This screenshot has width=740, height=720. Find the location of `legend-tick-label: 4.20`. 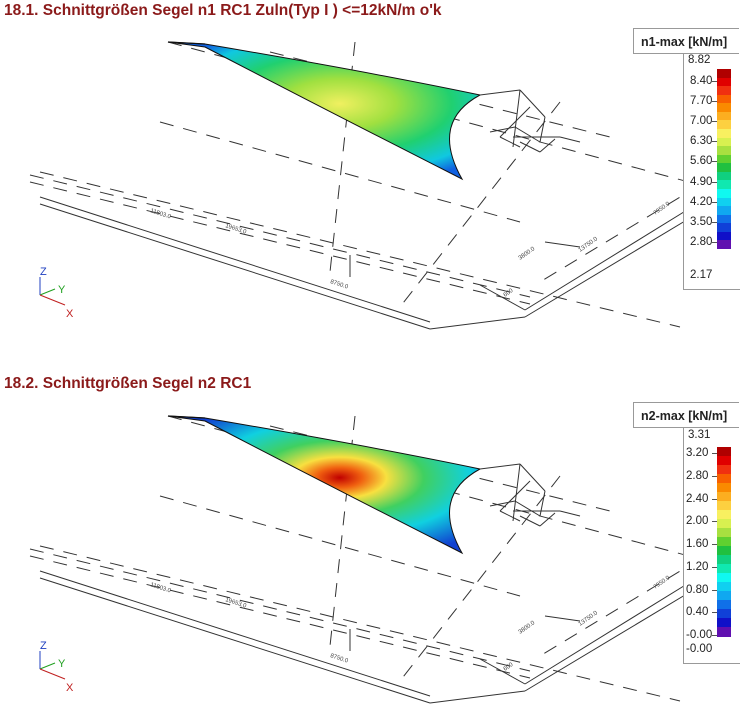

legend-tick-label: 4.20 is located at coordinates (701, 202).